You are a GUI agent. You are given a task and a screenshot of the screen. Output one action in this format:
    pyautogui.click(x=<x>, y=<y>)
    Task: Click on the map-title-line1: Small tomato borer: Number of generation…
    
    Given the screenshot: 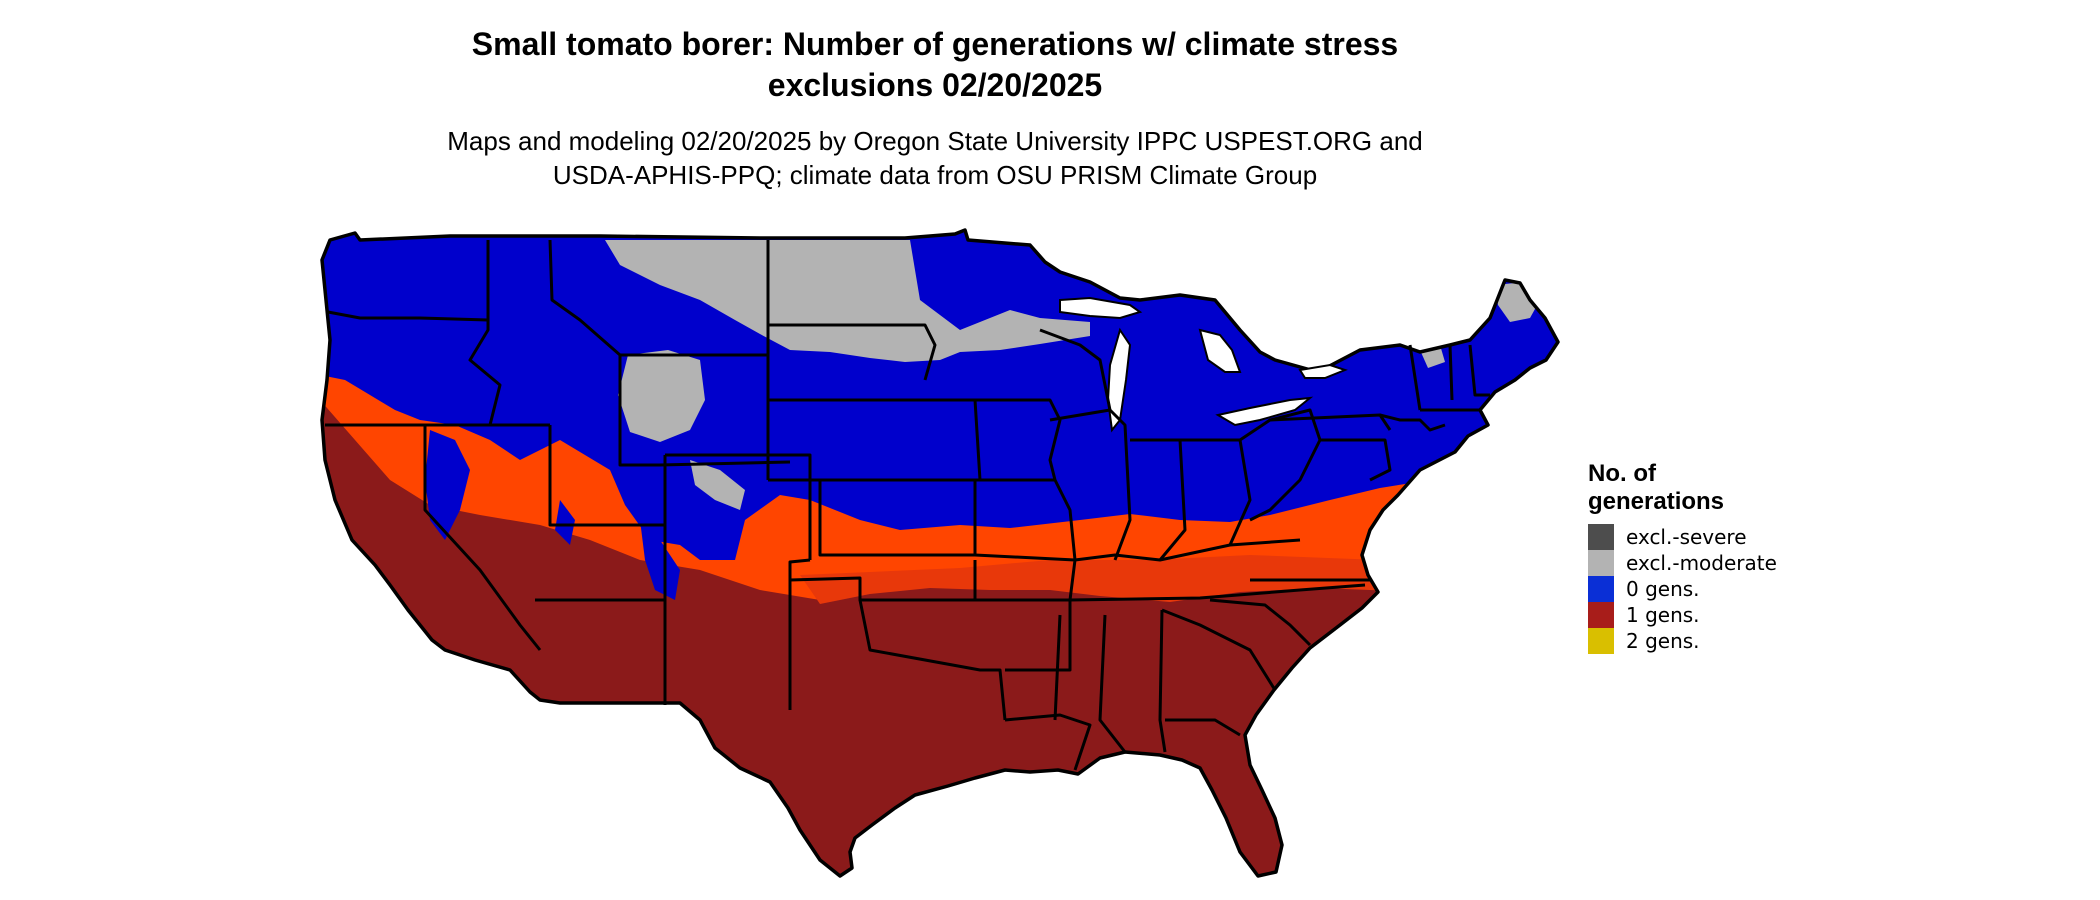 What is the action you would take?
    pyautogui.click(x=935, y=44)
    